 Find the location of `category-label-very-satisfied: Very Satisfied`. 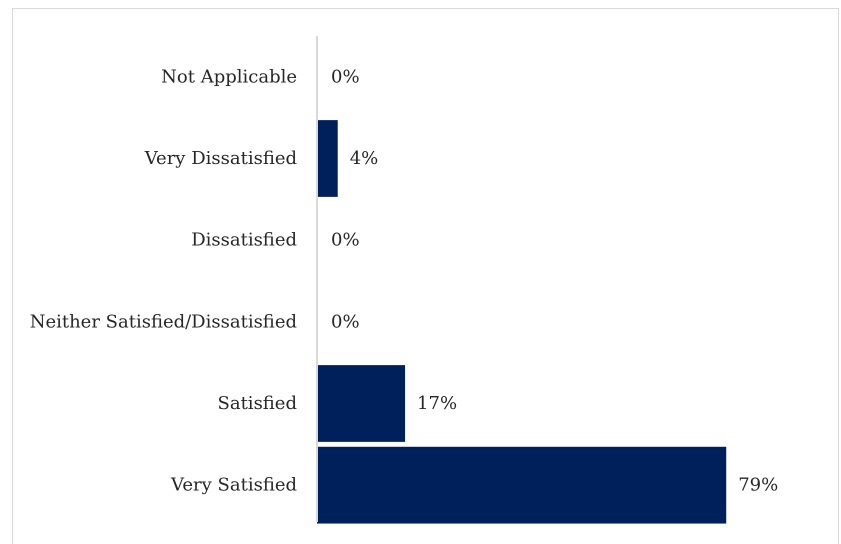

category-label-very-satisfied: Very Satisfied is located at coordinates (233, 485).